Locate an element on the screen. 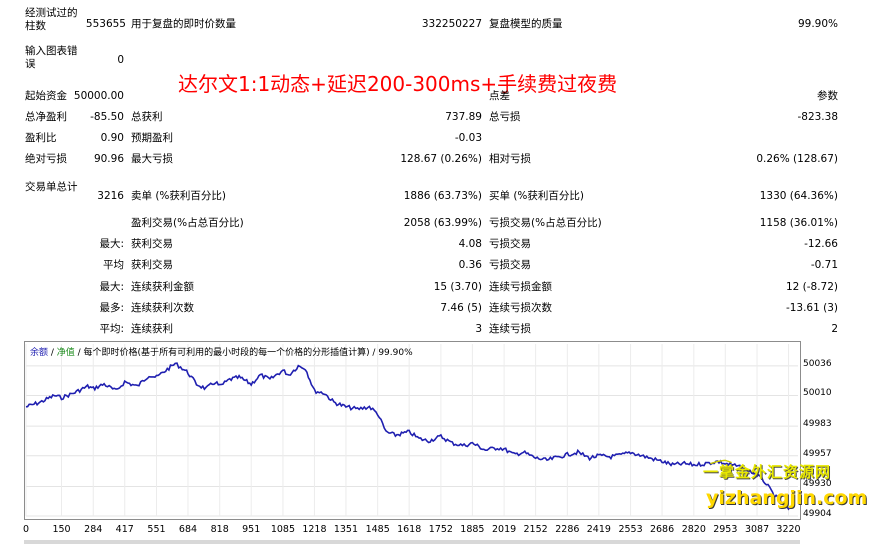 This screenshot has width=873, height=547. expected-payoff-value: -0.03 is located at coordinates (468, 138).